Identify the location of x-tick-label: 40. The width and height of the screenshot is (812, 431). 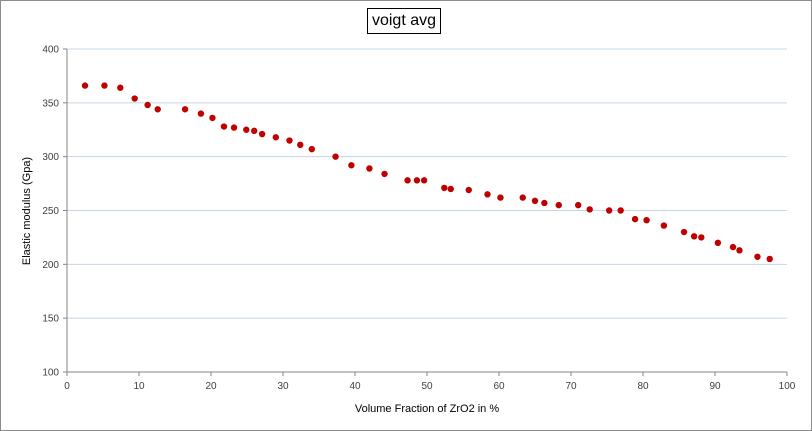
(355, 386).